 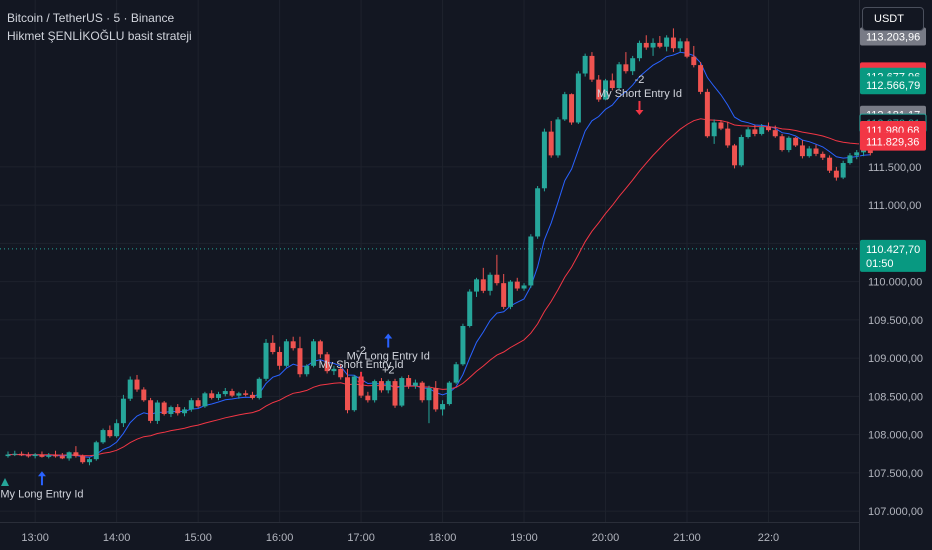 I want to click on strategy-name: Hikmet ŞENLİKOĞLU basit strateji, so click(x=99, y=36).